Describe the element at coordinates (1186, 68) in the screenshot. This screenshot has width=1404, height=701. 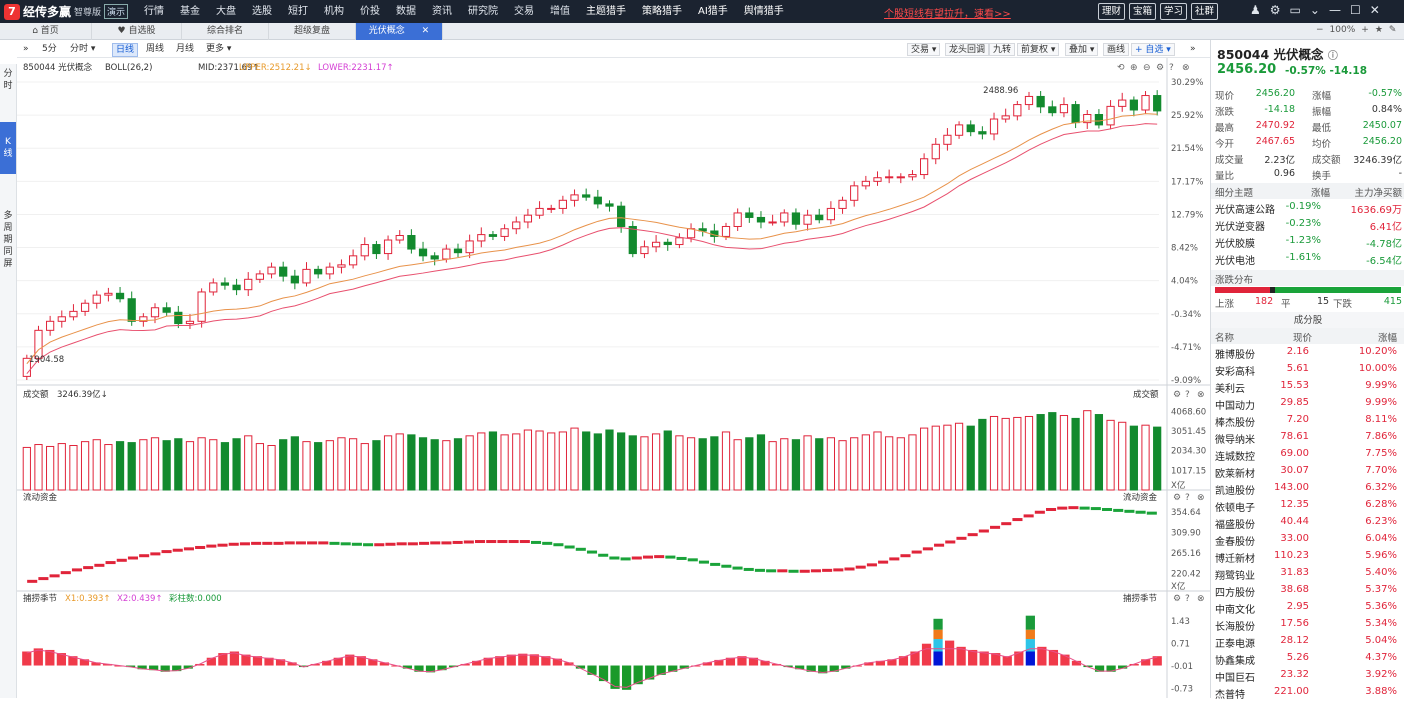
I see `chart-tool-icon: ⊗` at that location.